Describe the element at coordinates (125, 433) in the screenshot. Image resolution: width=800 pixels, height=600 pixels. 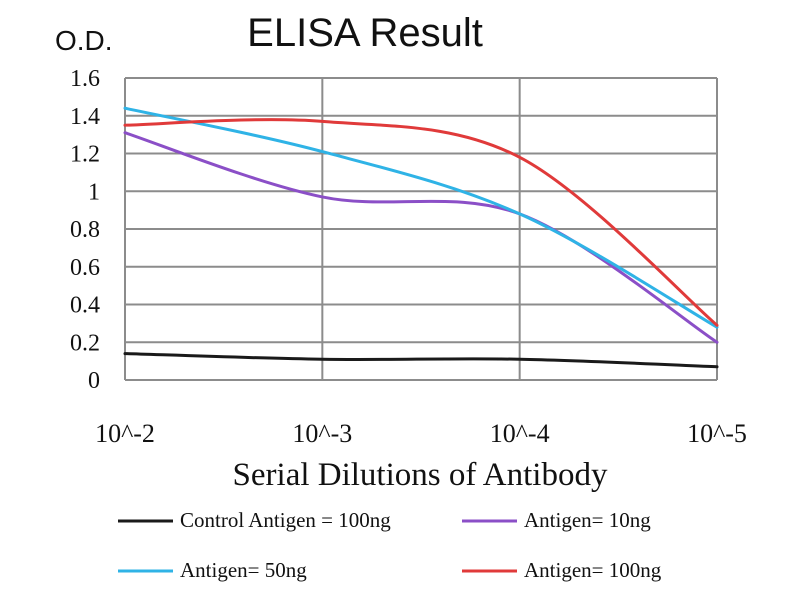
I see `x-tick-label: 10^-2` at that location.